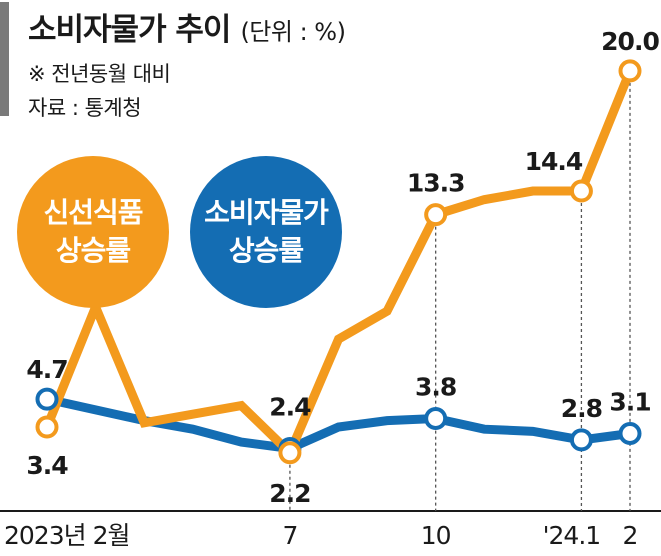 The width and height of the screenshot is (661, 556). I want to click on x-tick-label: 2, so click(630, 535).